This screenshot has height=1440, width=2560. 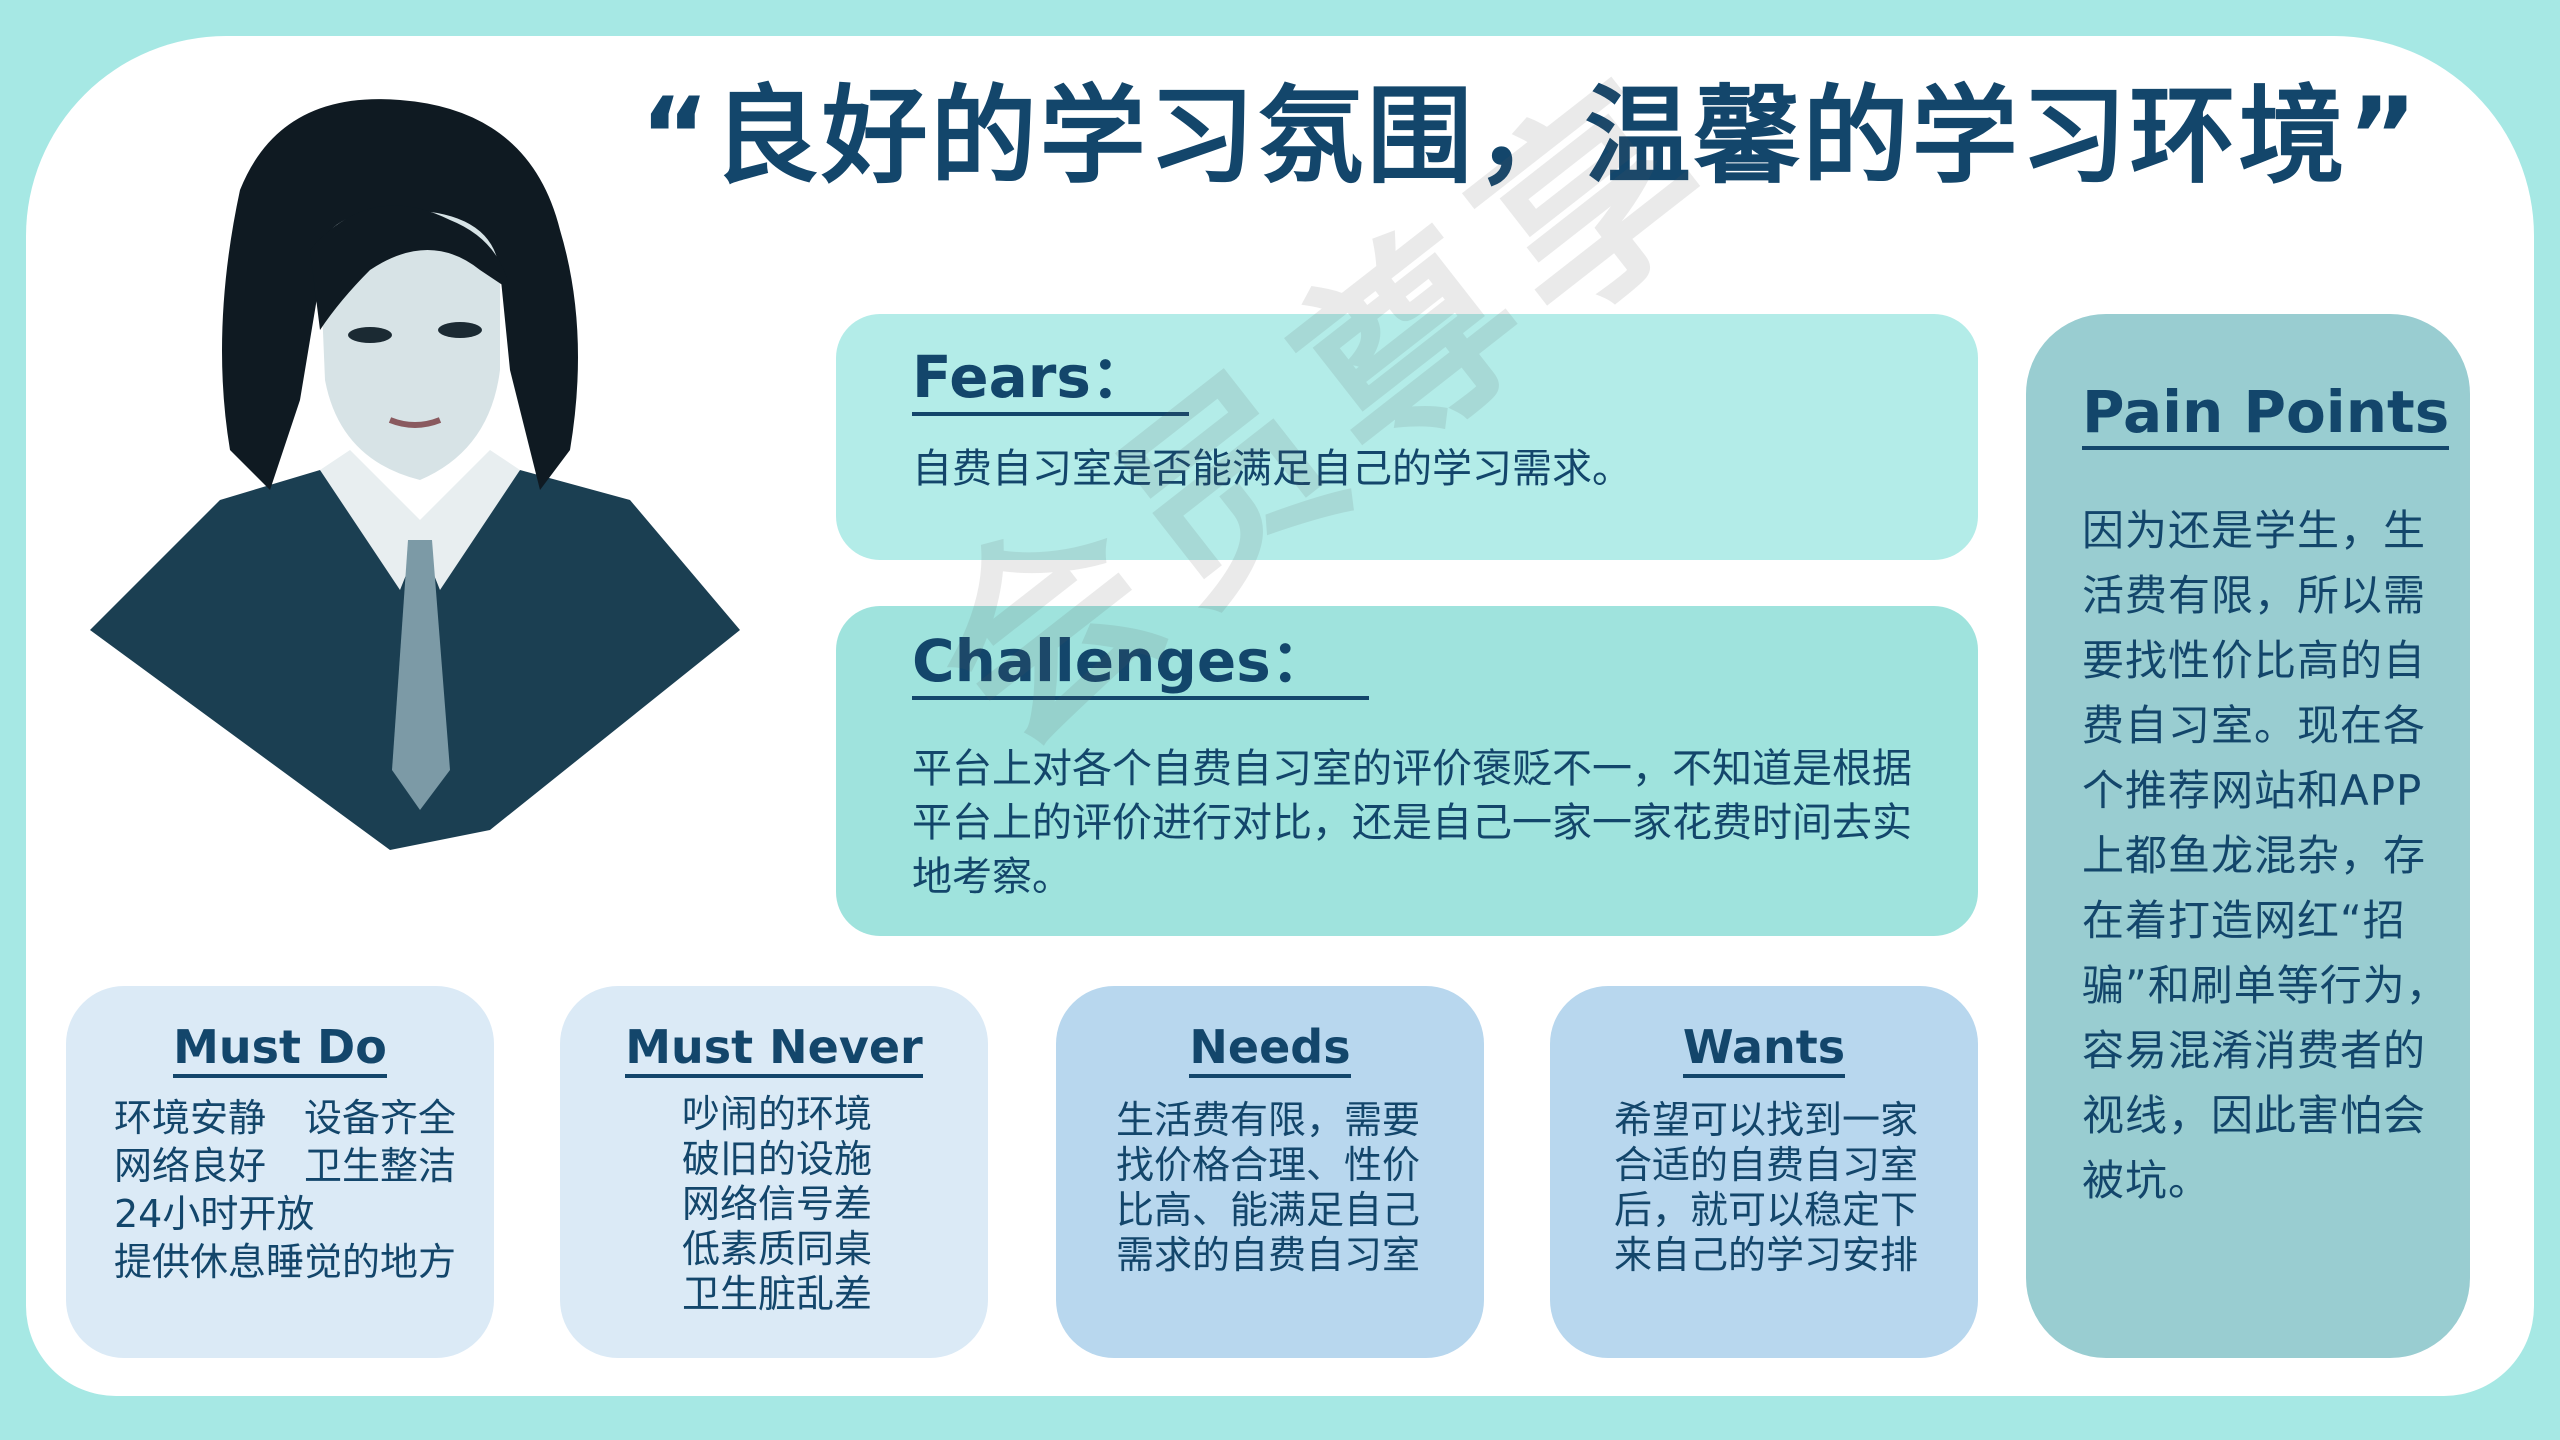 I want to click on portrait-fringe, so click(x=410, y=267).